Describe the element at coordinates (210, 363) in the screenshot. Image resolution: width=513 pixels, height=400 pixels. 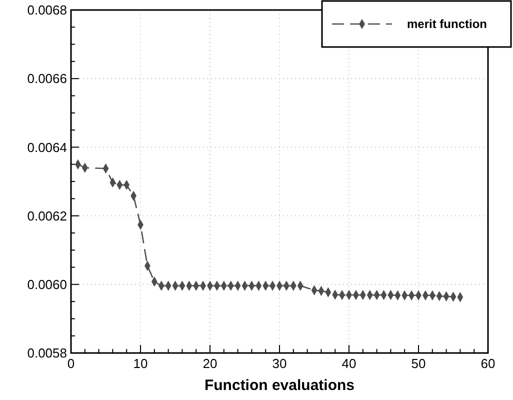
I see `x-tick-label: 20` at that location.